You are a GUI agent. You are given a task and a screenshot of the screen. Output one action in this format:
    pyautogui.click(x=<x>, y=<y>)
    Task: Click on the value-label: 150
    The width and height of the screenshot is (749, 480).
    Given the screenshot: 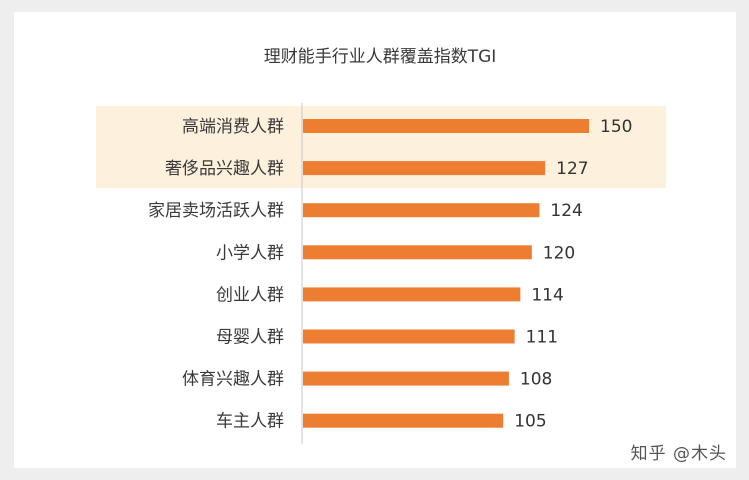 What is the action you would take?
    pyautogui.click(x=616, y=127)
    